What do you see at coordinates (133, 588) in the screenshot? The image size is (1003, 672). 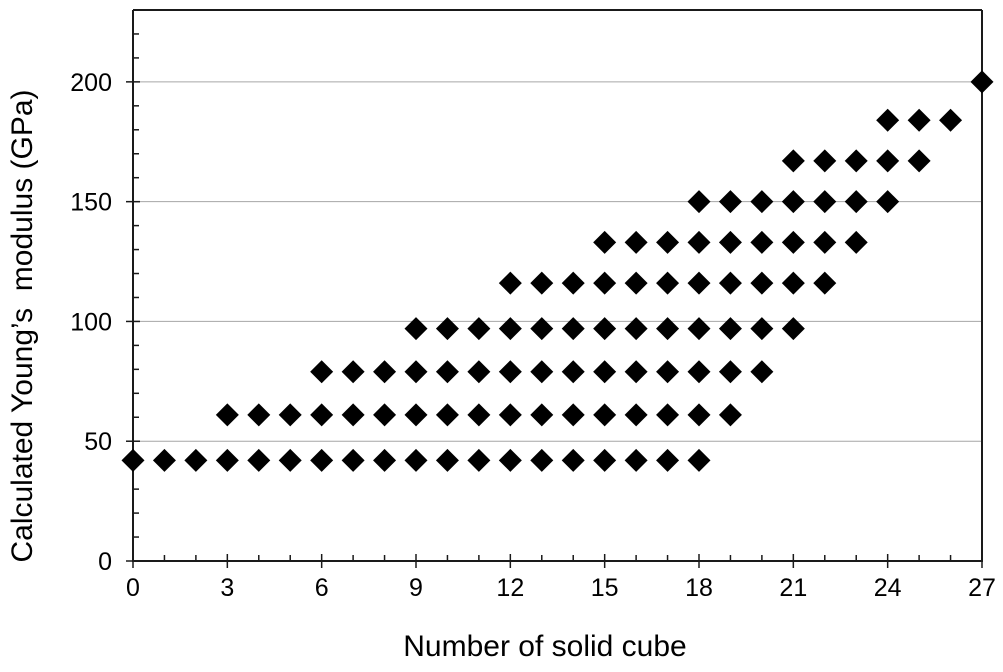 I see `x-tick-label: 0` at bounding box center [133, 588].